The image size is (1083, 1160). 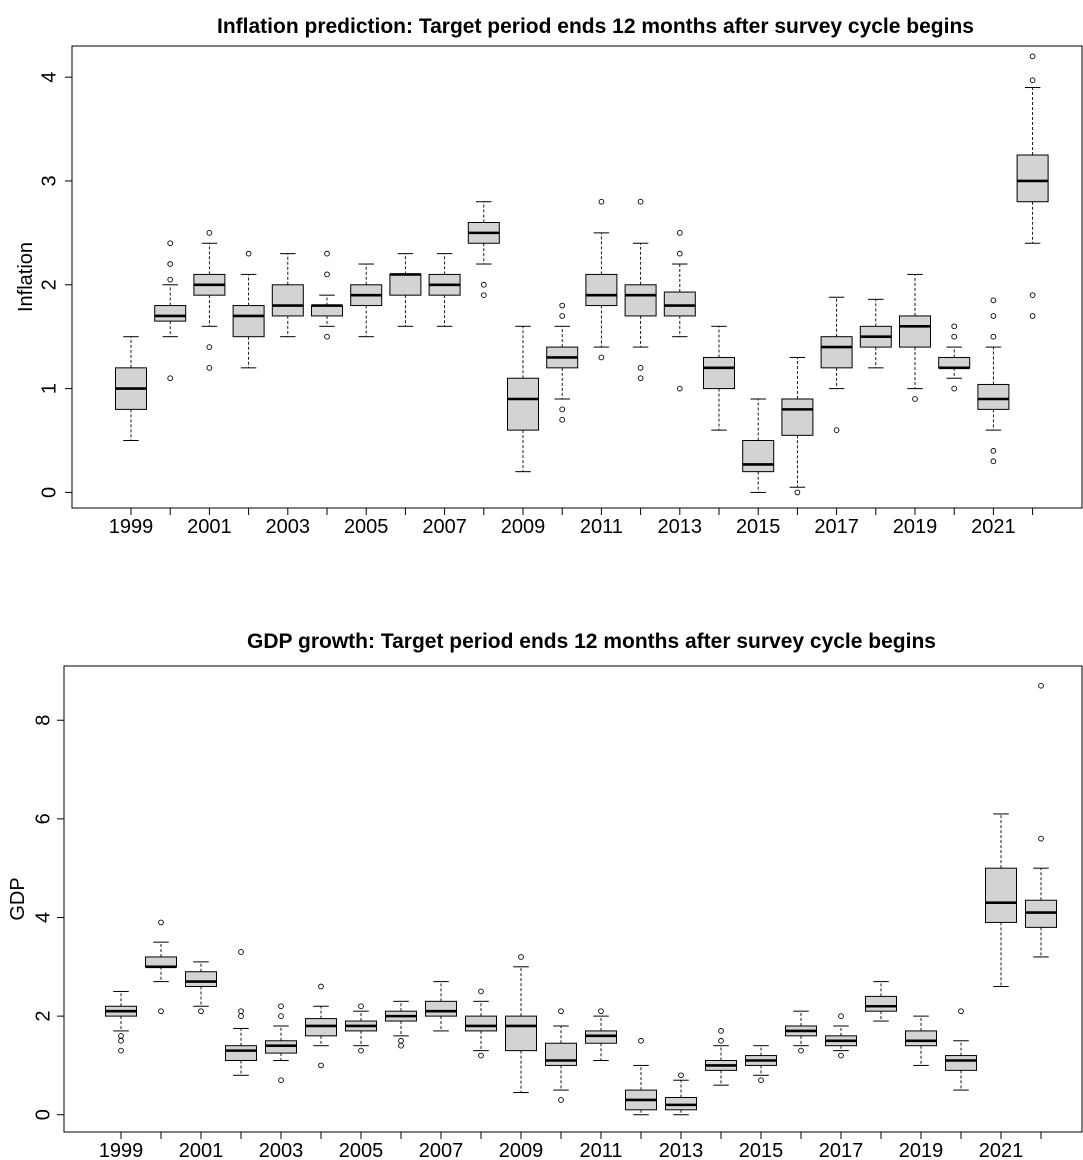 What do you see at coordinates (836, 527) in the screenshot?
I see `x-tick-label: 2017` at bounding box center [836, 527].